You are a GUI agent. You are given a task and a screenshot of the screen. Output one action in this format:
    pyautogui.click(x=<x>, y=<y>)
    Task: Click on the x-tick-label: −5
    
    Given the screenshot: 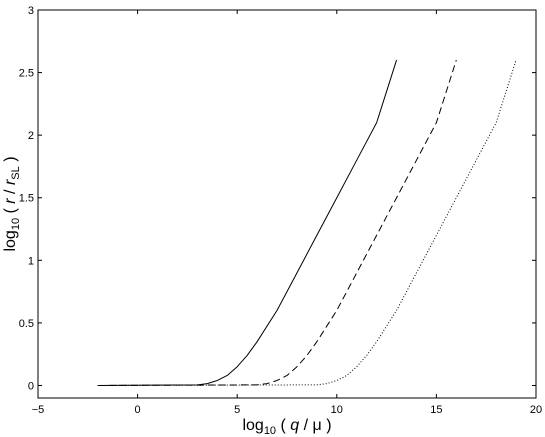 What is the action you would take?
    pyautogui.click(x=38, y=410)
    